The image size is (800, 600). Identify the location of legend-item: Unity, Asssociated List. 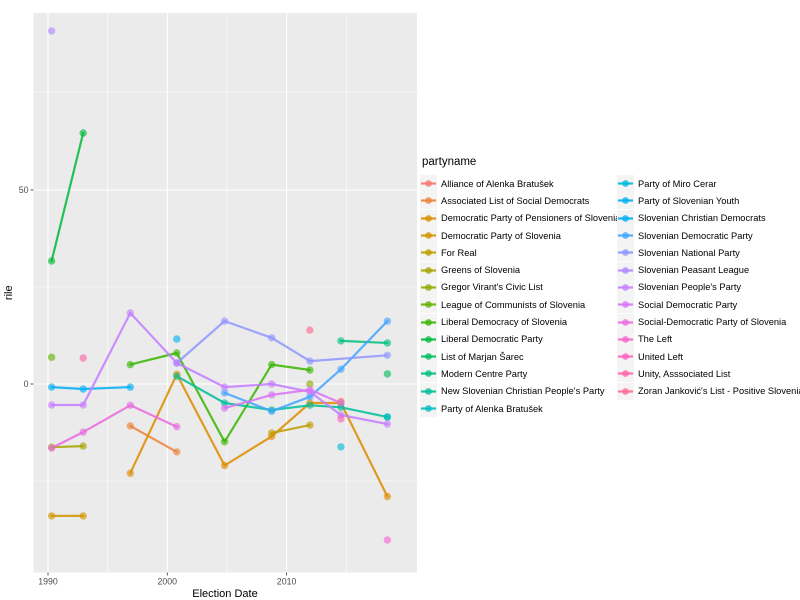
(708, 374).